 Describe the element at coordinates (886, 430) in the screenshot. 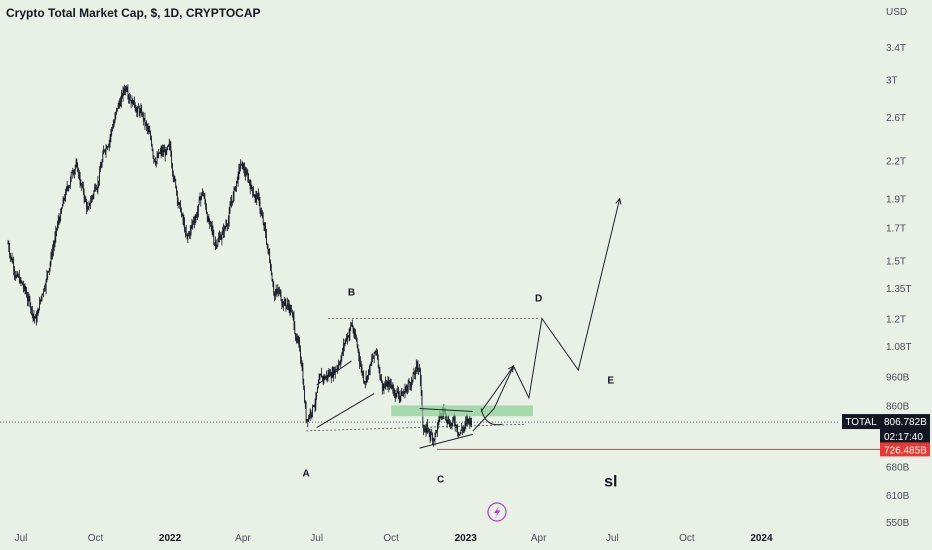

I see `last-price-tag: TOTAL 806.782B 02:17:40` at that location.